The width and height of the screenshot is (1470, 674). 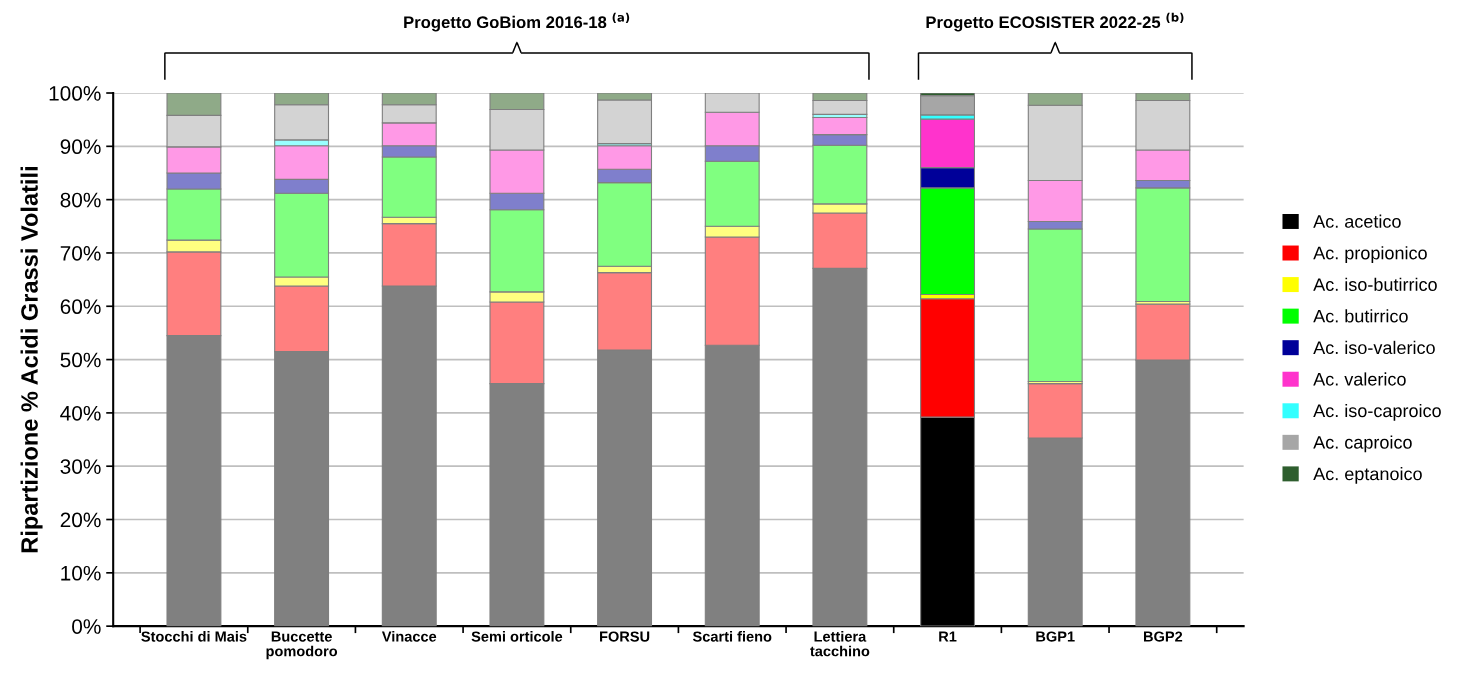 I want to click on bar, so click(x=948, y=105).